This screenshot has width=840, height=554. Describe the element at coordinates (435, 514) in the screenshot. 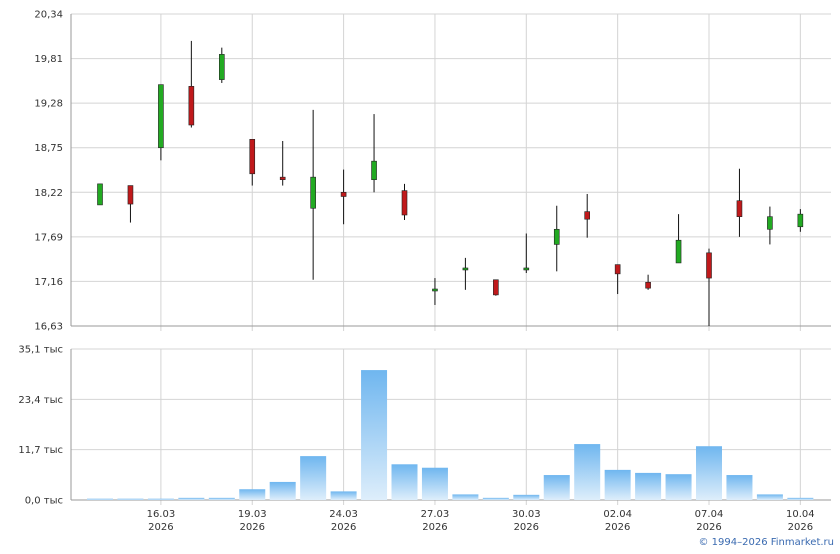

I see `x-date-label: 27.03` at that location.